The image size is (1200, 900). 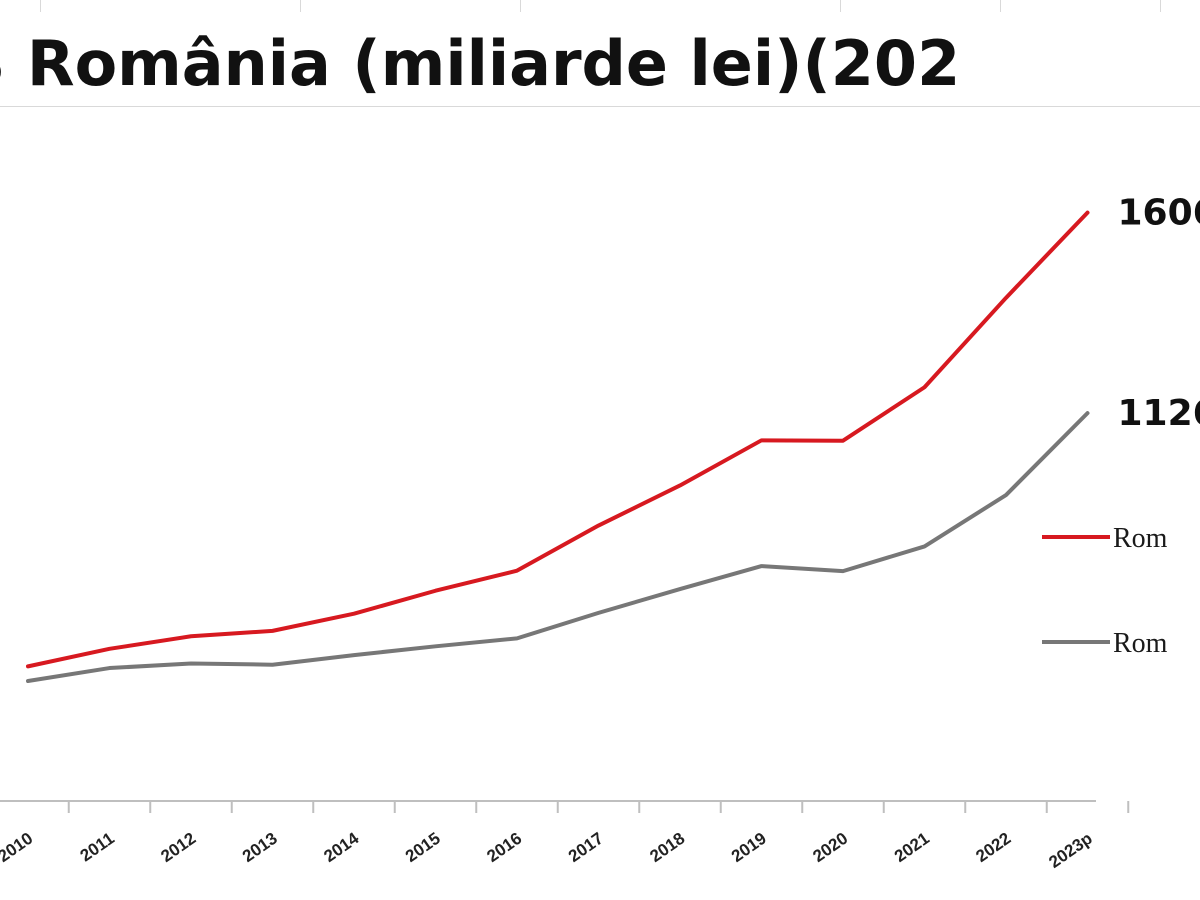 What do you see at coordinates (600, 106) in the screenshot?
I see `header-separator` at bounding box center [600, 106].